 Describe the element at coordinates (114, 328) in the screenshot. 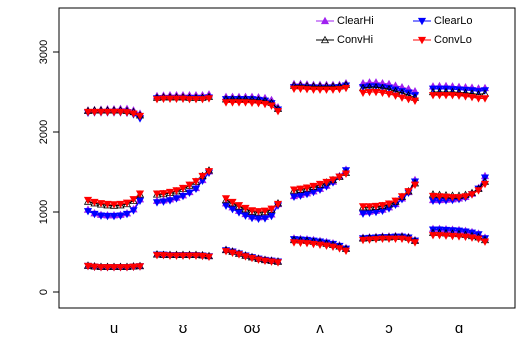

I see `x-category-label: u` at that location.